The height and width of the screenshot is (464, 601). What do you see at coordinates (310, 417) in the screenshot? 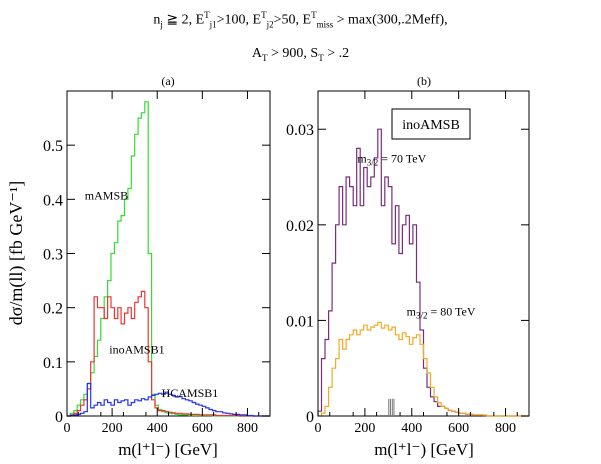
I see `panel-b-y-tick-label: 0` at bounding box center [310, 417].